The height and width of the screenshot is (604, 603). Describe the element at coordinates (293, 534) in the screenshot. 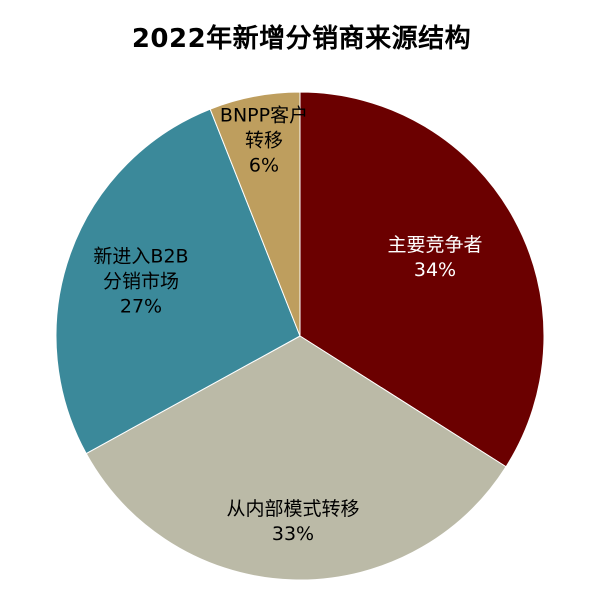

I see `slice-percent-1: 33%` at that location.